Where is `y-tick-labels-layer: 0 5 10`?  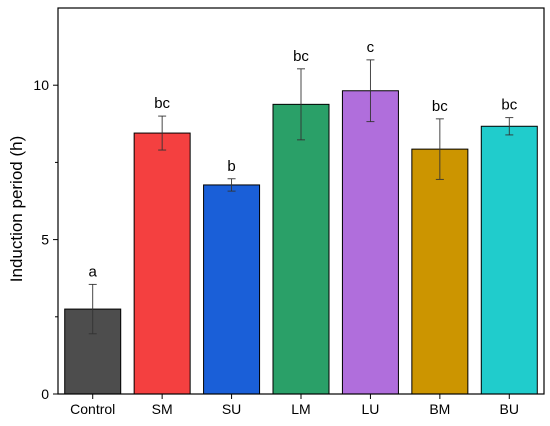 y-tick-labels-layer: 0 5 10 is located at coordinates (41, 239).